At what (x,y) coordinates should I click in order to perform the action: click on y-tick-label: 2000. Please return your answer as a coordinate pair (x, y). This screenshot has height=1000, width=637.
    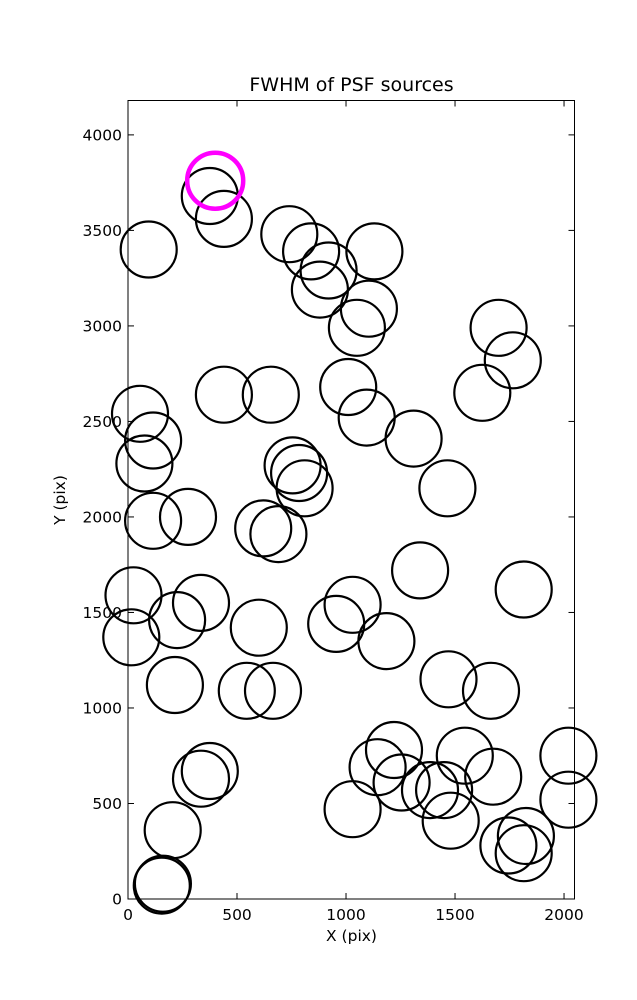
    Looking at the image, I should click on (102, 517).